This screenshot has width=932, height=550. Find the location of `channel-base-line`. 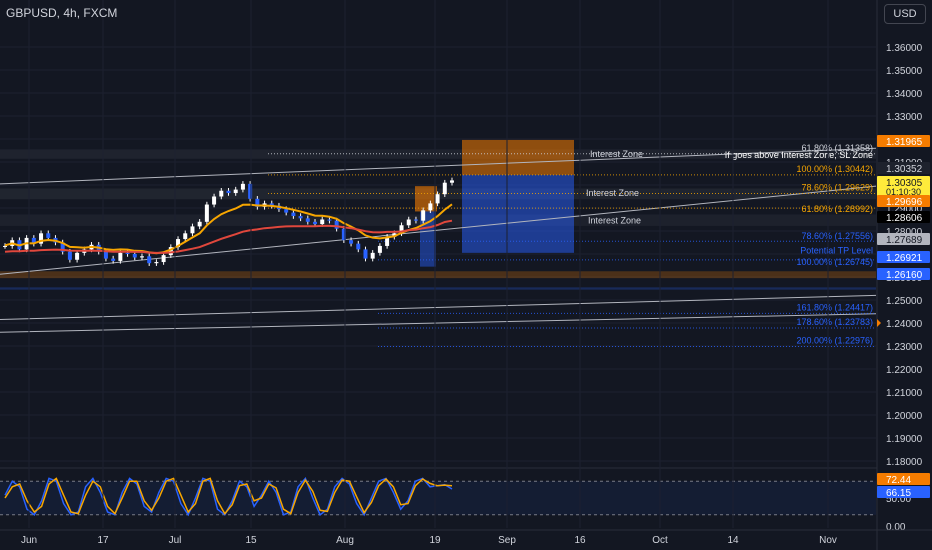

channel-base-line is located at coordinates (438, 323).